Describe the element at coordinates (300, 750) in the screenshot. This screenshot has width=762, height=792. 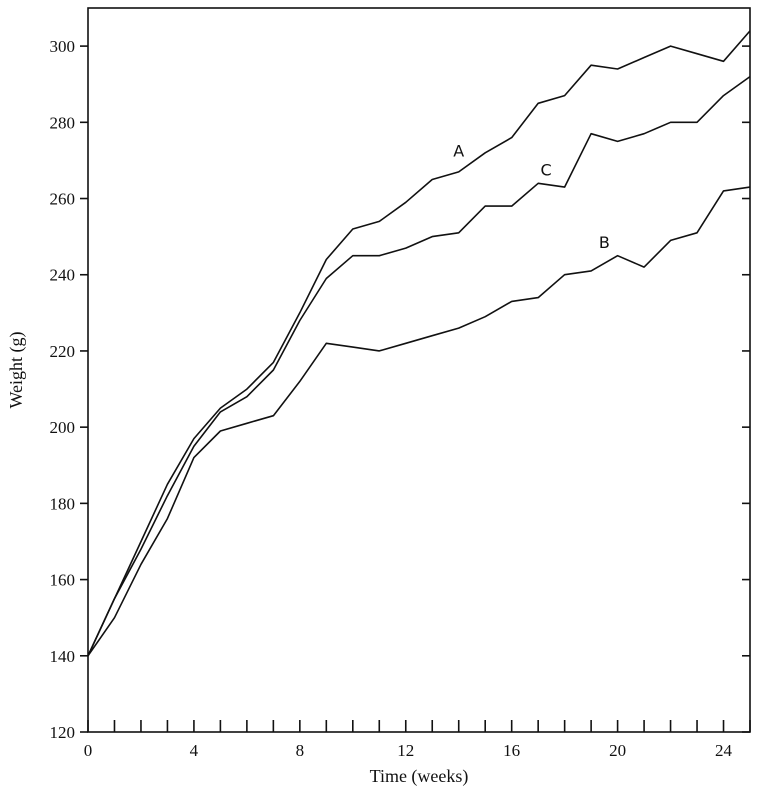
I see `x-tick-label: 8` at that location.